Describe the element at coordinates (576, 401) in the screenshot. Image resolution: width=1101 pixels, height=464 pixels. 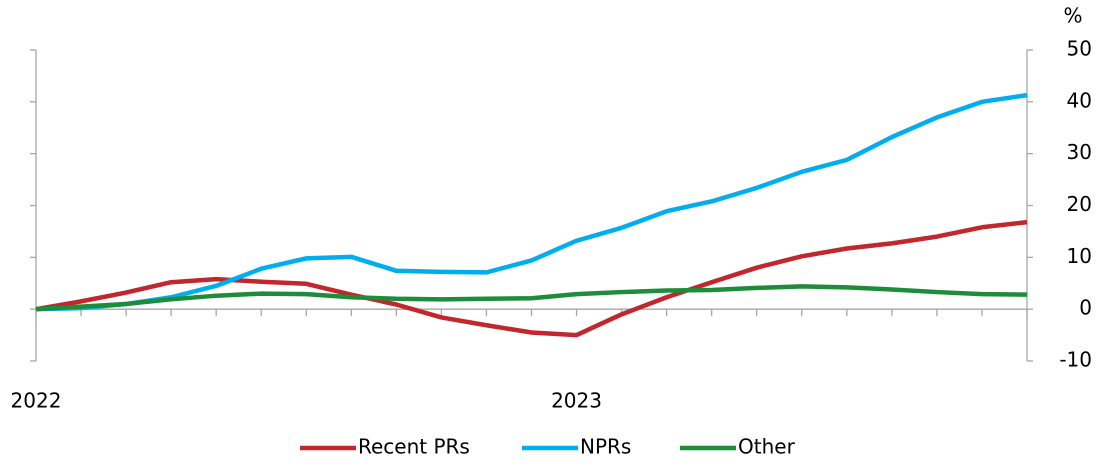
I see `x-tick-label: 2023` at that location.